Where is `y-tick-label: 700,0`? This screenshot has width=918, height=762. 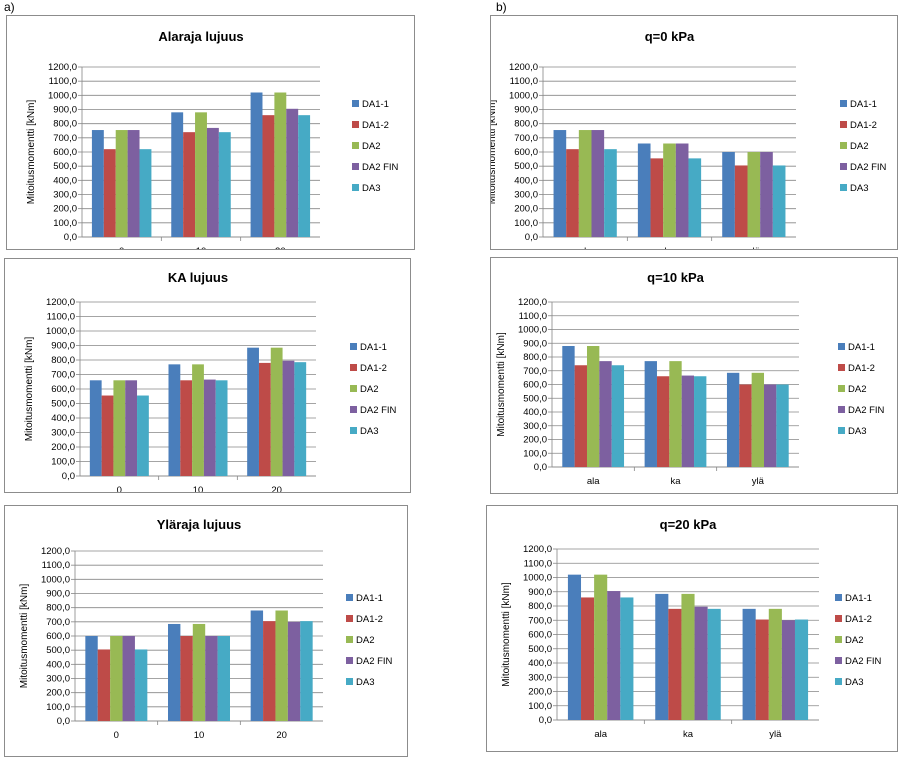
y-tick-label: 700,0 is located at coordinates (63, 375).